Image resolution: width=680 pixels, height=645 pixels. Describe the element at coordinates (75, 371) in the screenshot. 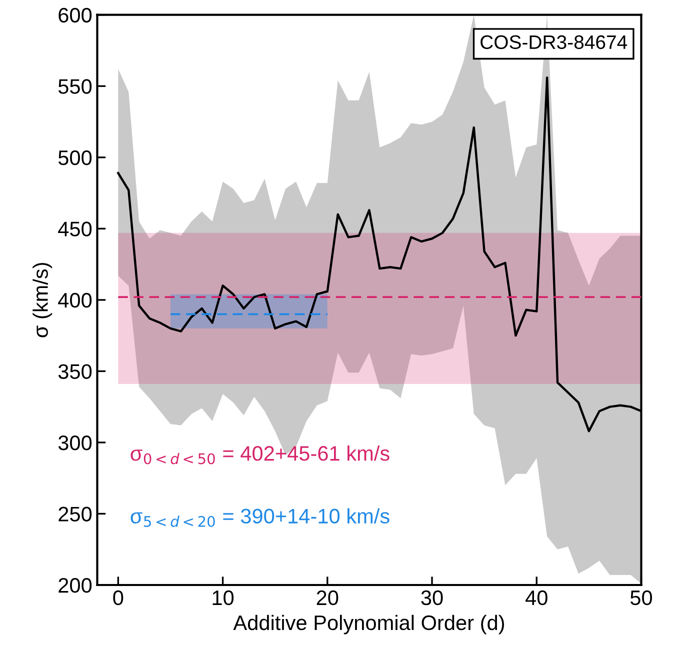

I see `y-tick-label: 350` at that location.